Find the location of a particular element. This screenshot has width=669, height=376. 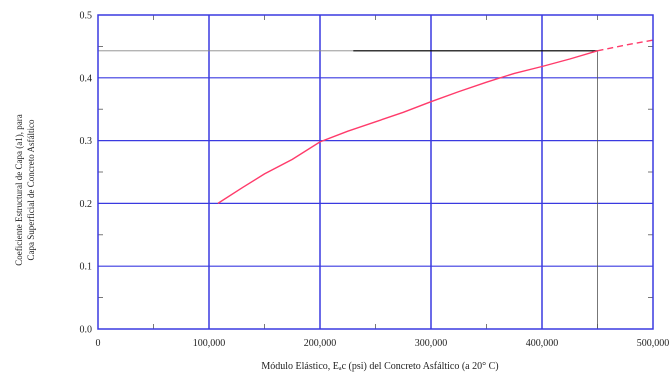

x-tick-label: 100,000 is located at coordinates (209, 343).